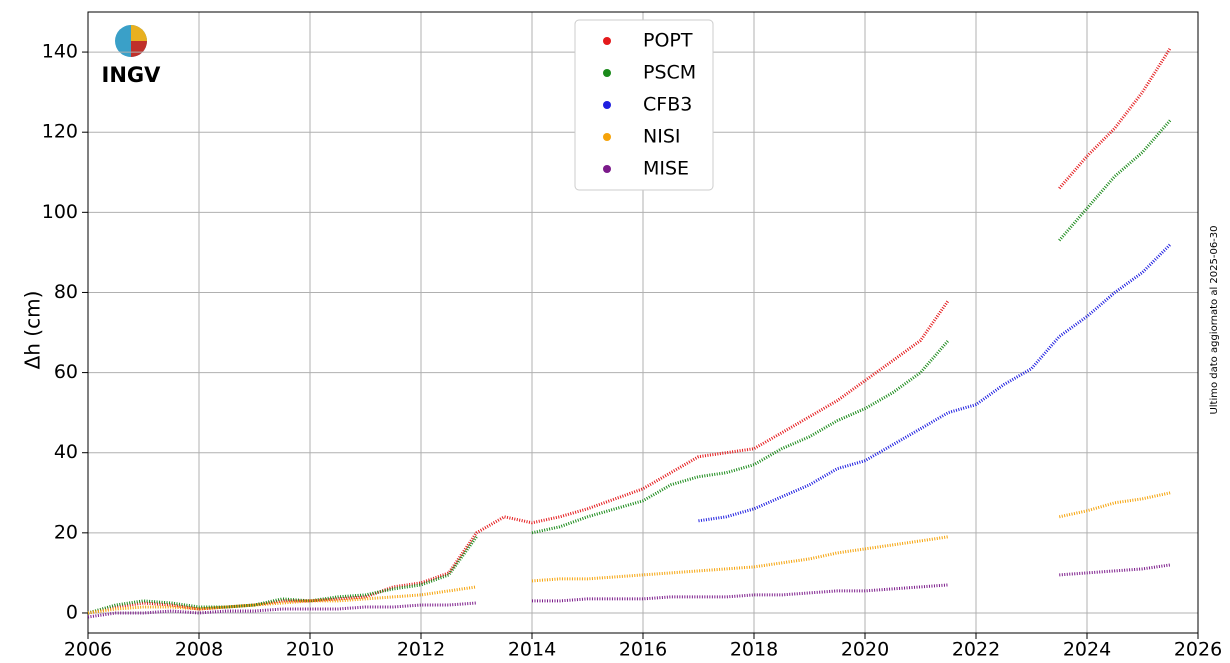 The width and height of the screenshot is (1230, 663). I want to click on y-tick-label: 140, so click(60, 52).